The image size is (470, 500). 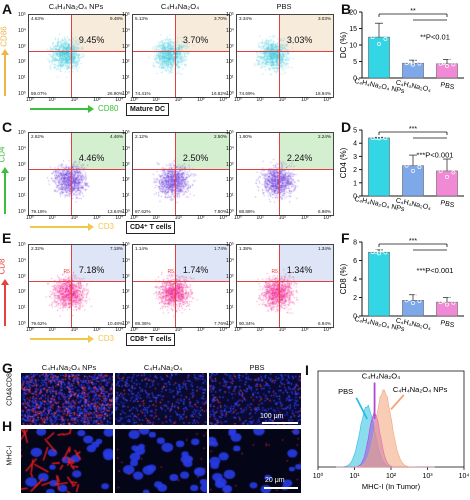 What do you see at coordinates (7, 368) in the screenshot?
I see `panel-letter-g: G` at bounding box center [7, 368].